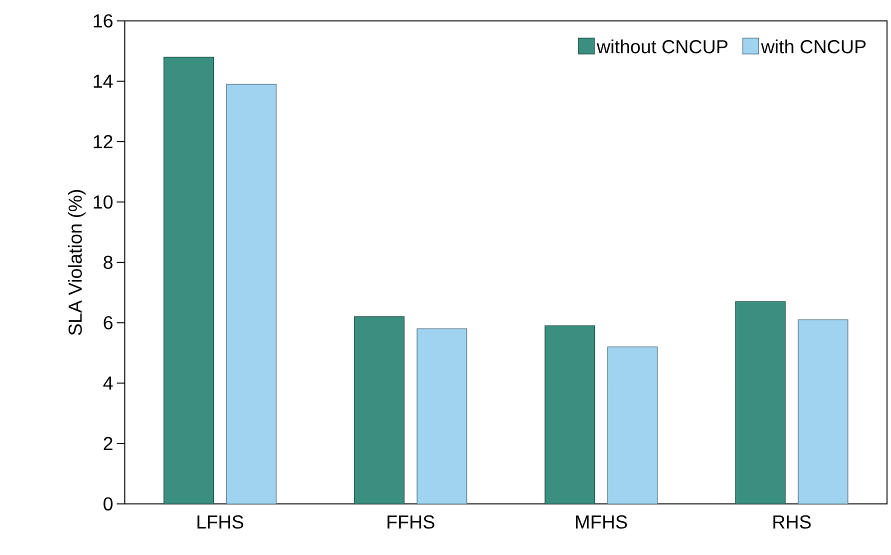  Describe the element at coordinates (108, 323) in the screenshot. I see `y-tick-label: 6` at that location.